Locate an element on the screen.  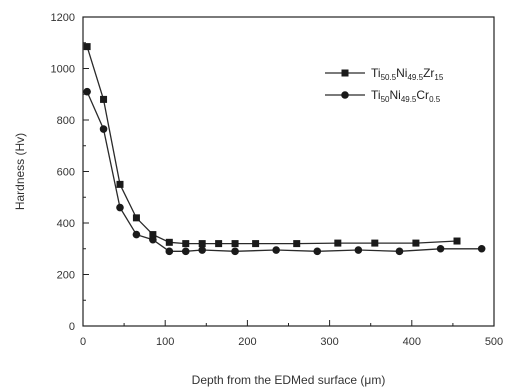
x-tick-label: 500 is located at coordinates (494, 342).